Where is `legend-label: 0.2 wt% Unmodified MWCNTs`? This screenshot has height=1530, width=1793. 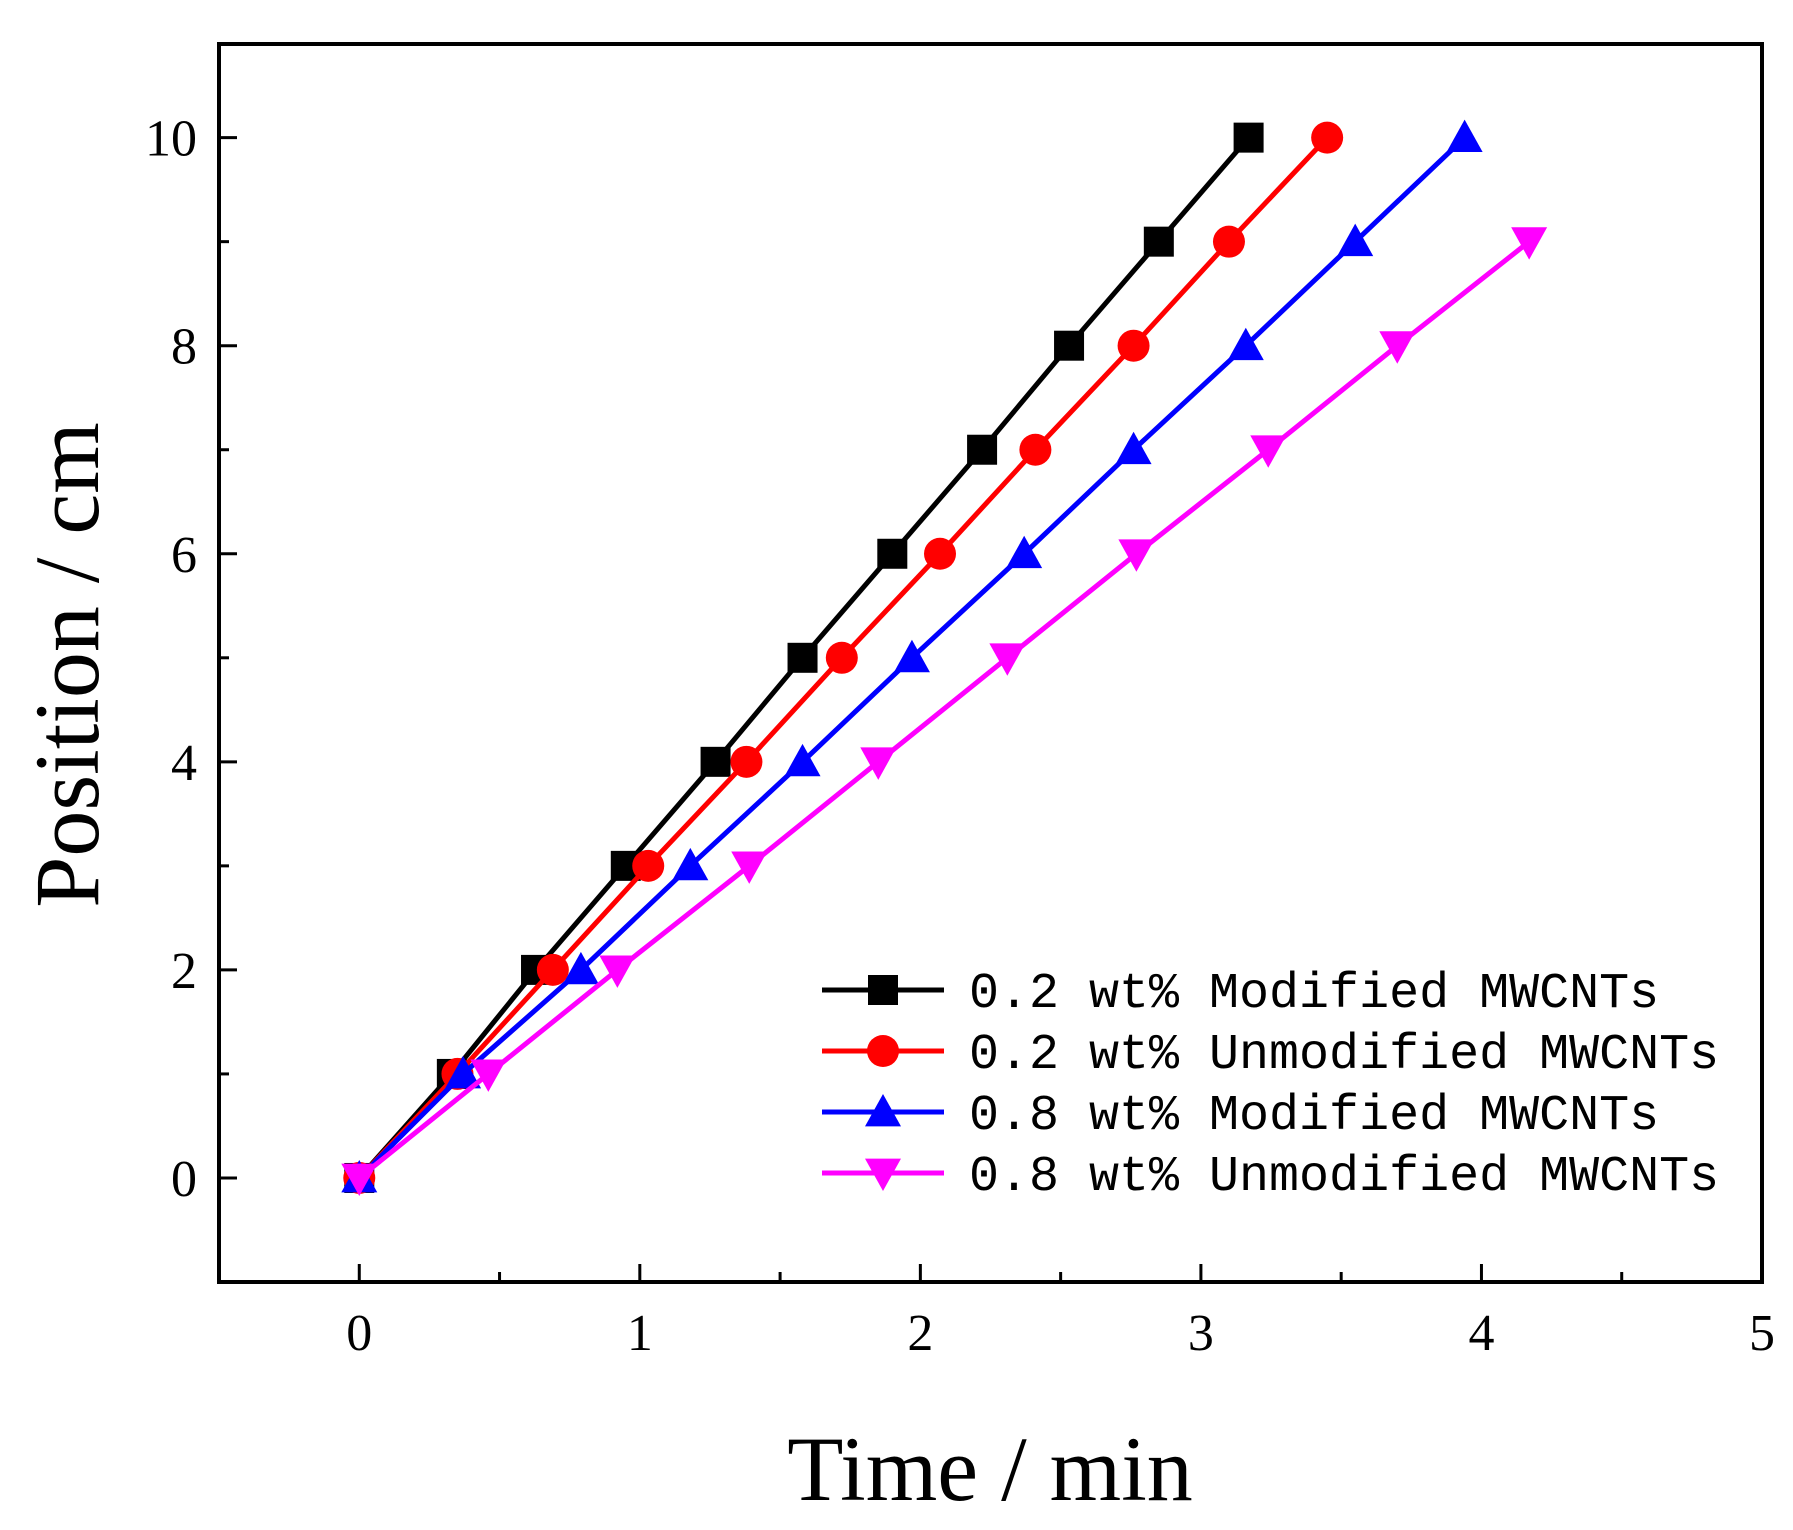
legend-label: 0.2 wt% Unmodified MWCNTs is located at coordinates (1344, 1055).